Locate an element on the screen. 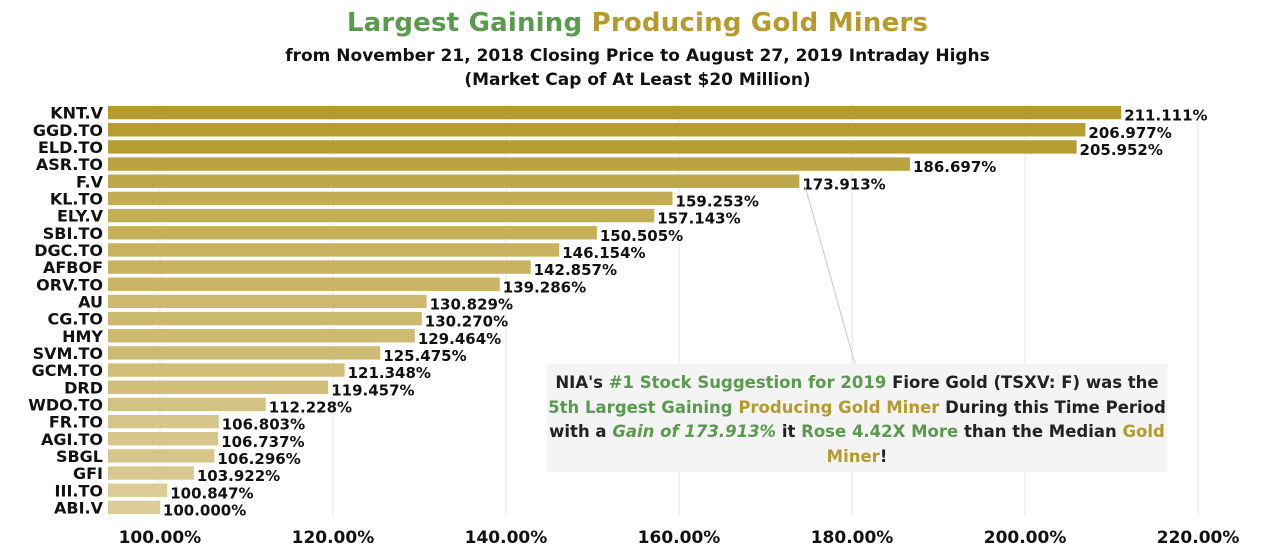 The width and height of the screenshot is (1275, 555). x-tick-label: 120.00% is located at coordinates (333, 538).